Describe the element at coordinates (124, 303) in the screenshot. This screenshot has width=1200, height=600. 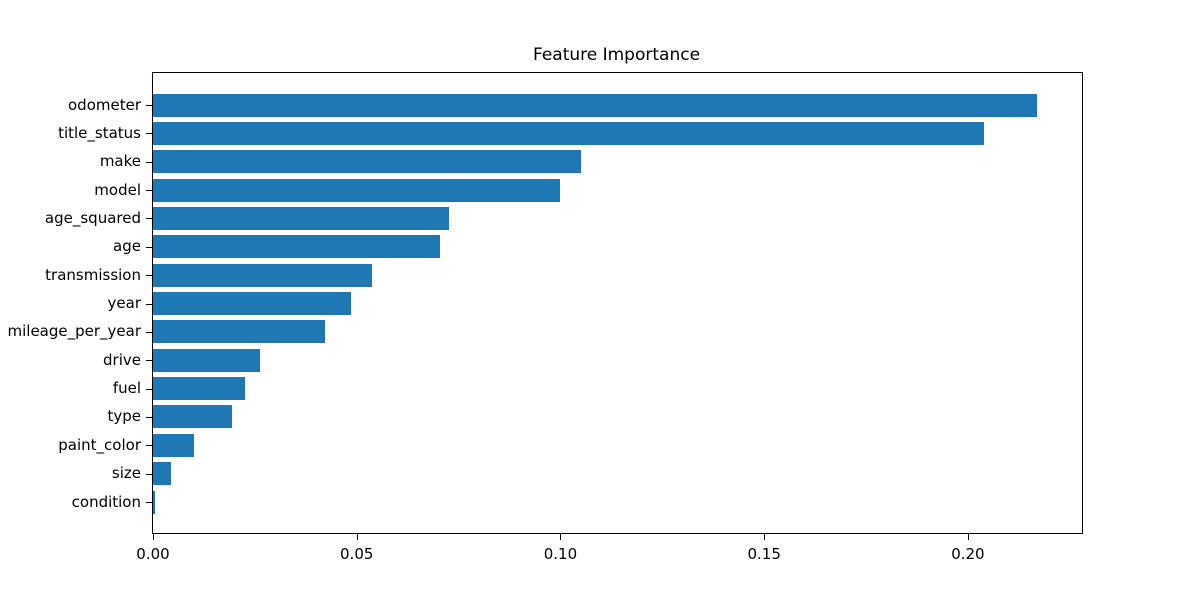
I see `y-axis-label-year: year` at that location.